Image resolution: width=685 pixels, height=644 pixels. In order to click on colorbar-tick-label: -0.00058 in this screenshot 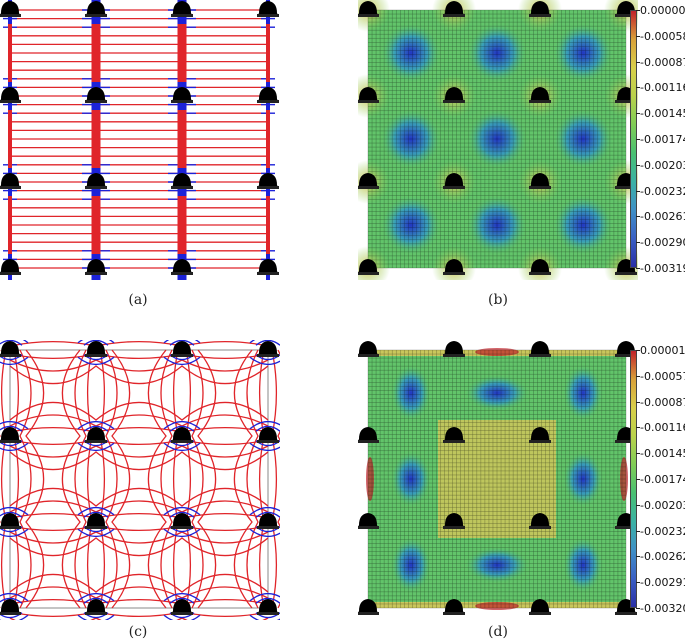, I will do `click(662, 36)`.